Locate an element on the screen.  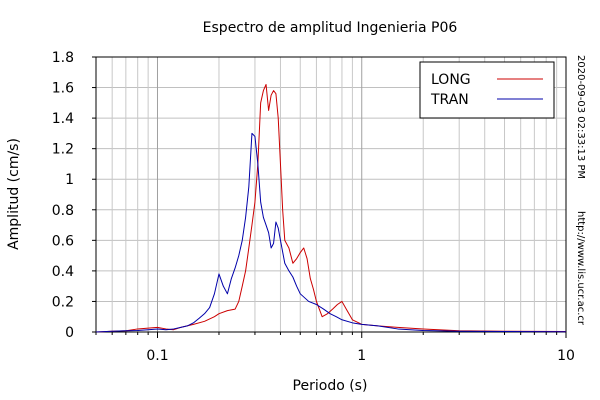
y-axis-label: Amplitud (cm/s) is located at coordinates (14, 194).